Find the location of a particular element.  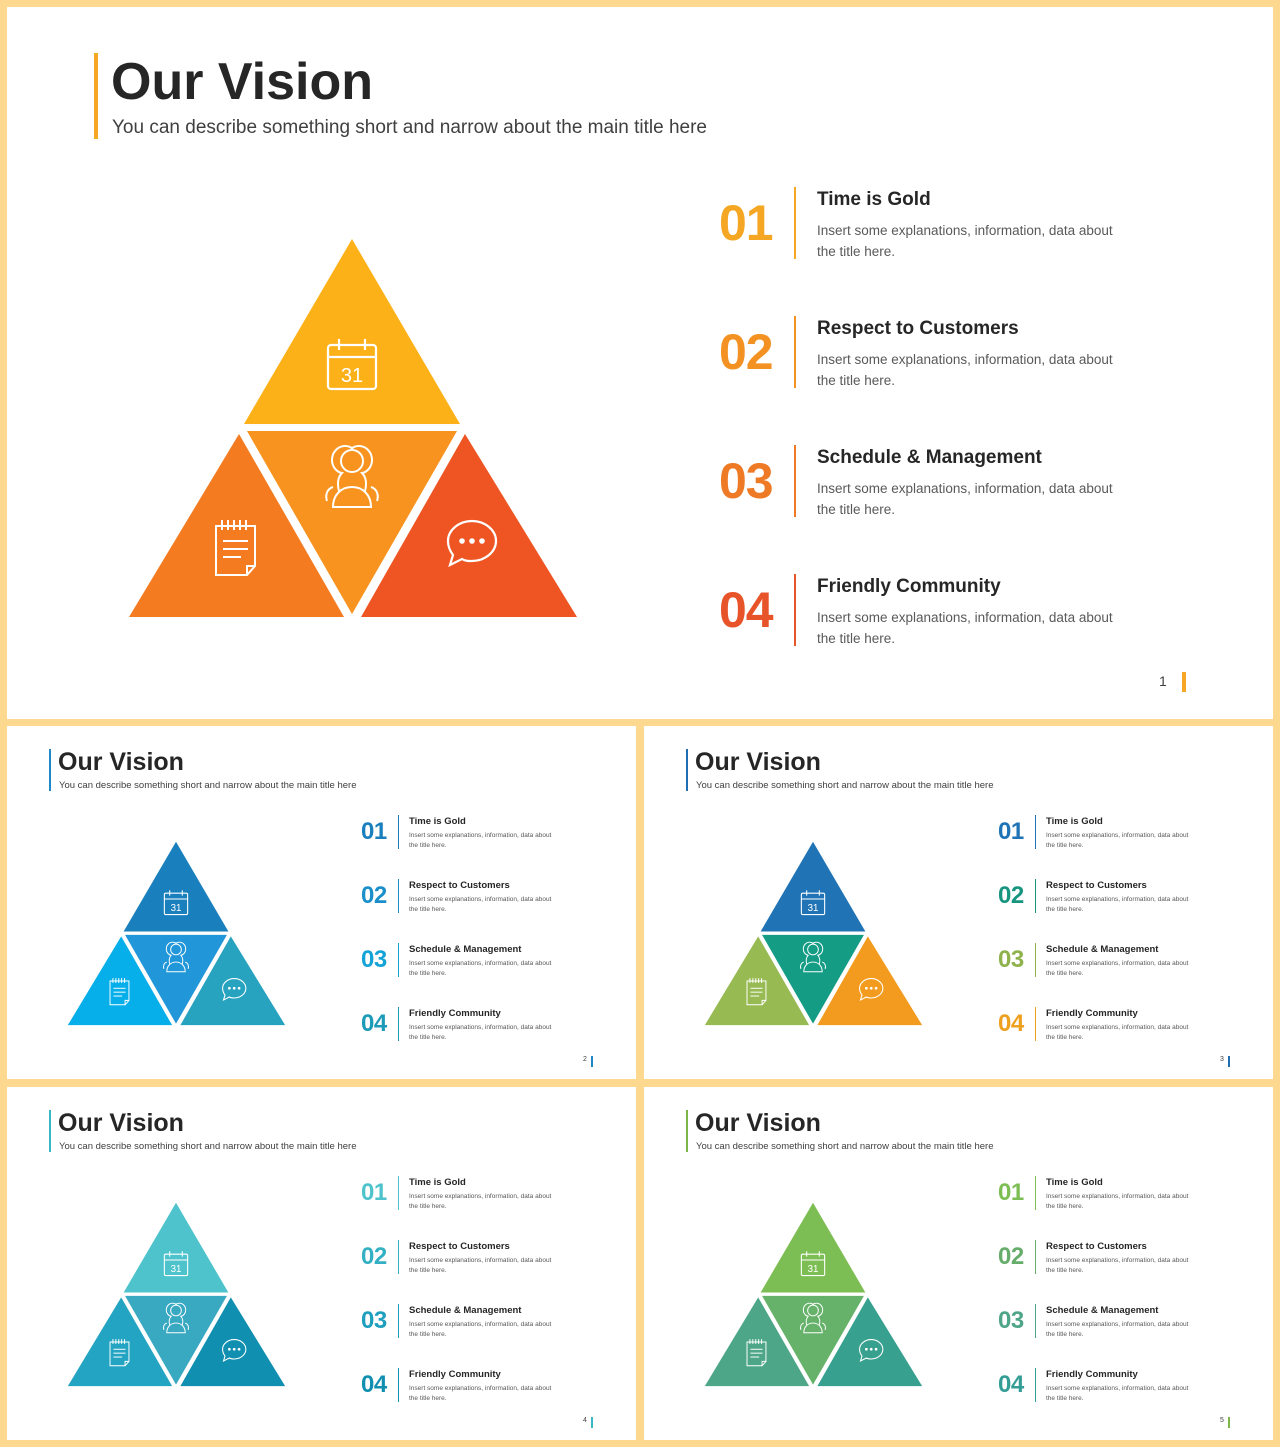

item-number: 03 is located at coordinates (1011, 1320).